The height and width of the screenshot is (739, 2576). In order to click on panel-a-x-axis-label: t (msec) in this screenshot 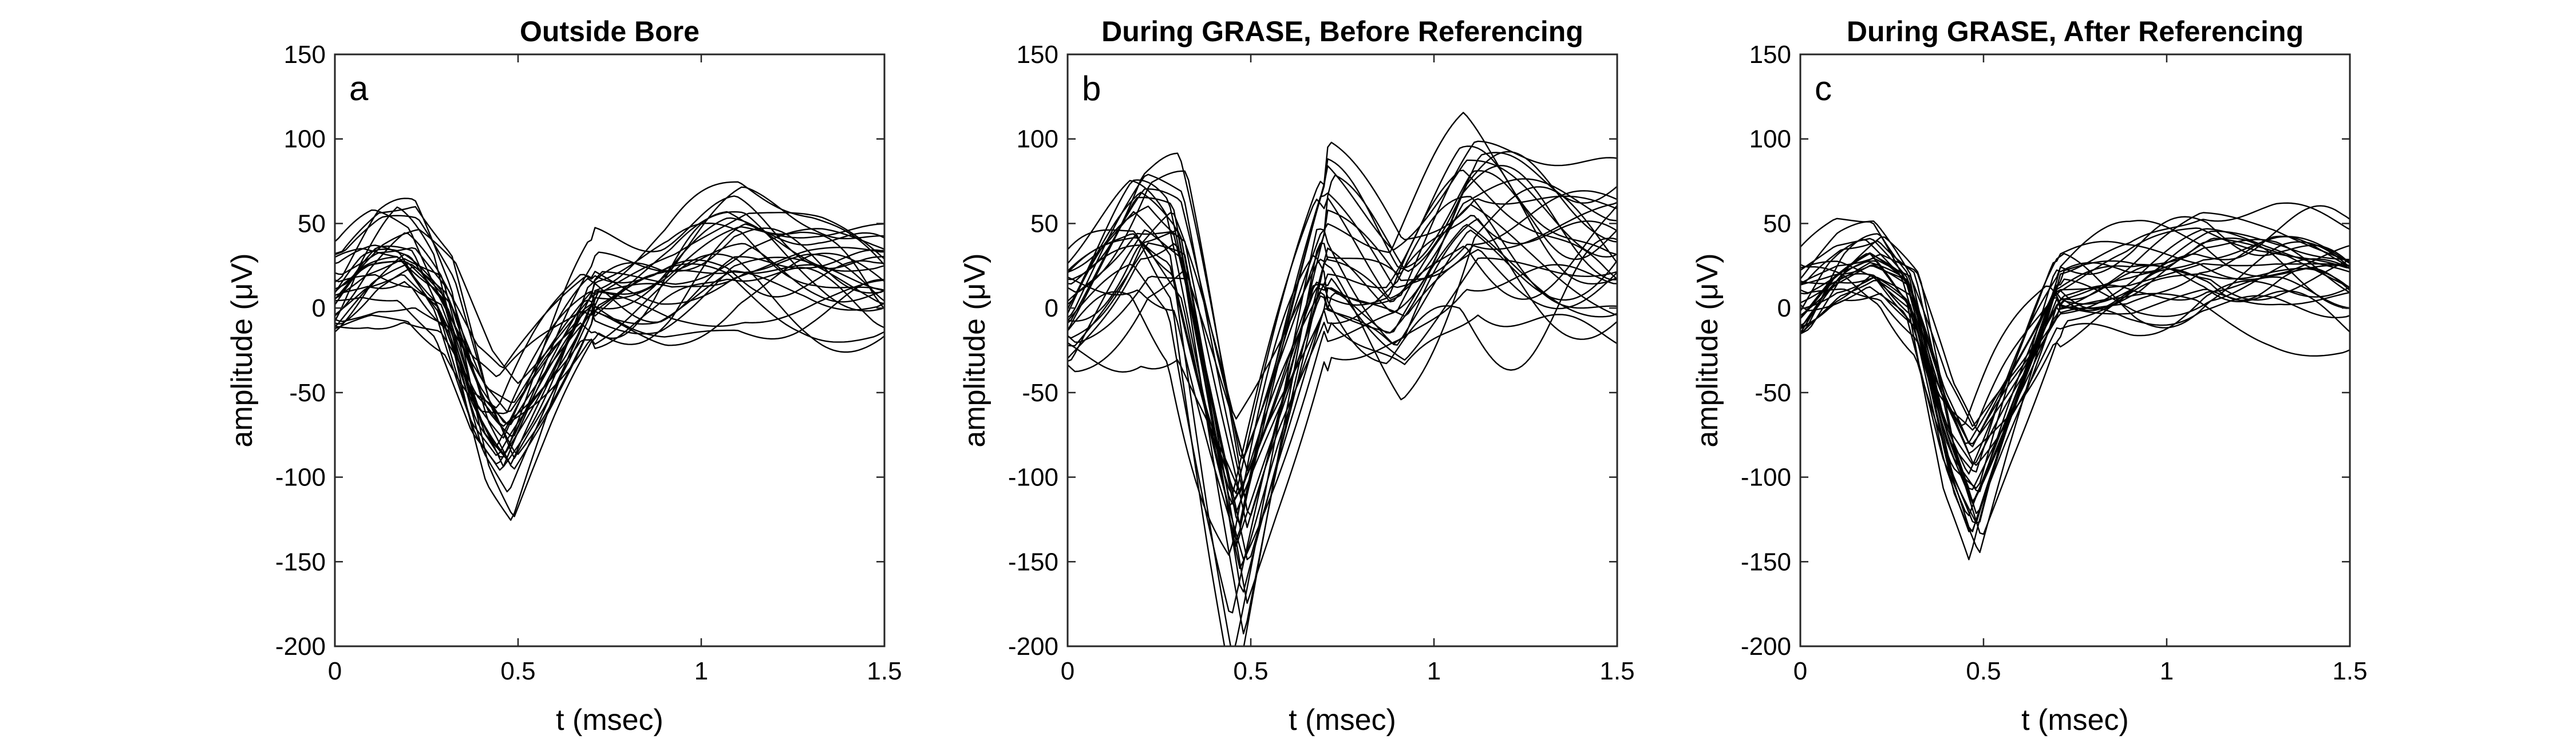, I will do `click(609, 720)`.